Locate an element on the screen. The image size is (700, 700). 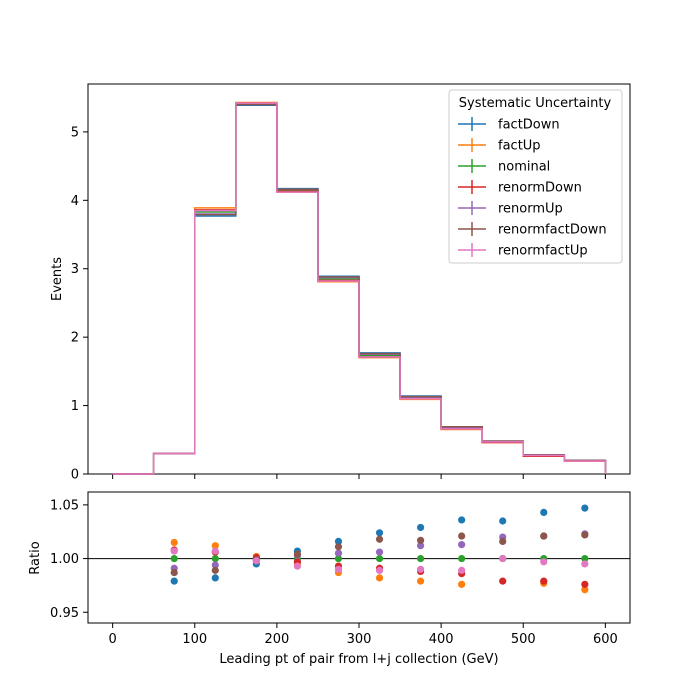
main-y-tick-label: 0 is located at coordinates (75, 475).